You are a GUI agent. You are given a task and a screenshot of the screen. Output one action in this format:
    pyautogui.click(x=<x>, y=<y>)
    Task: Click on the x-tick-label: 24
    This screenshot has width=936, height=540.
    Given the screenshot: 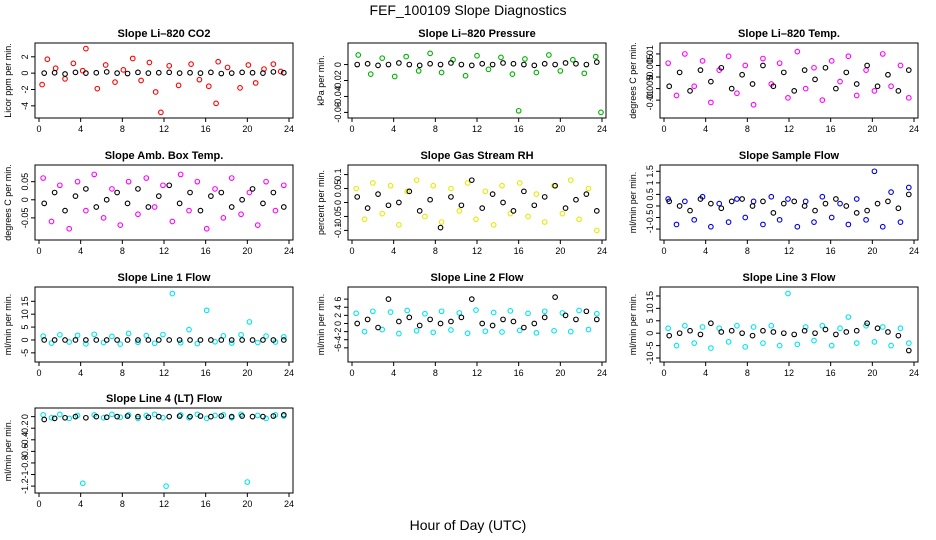 What is the action you would take?
    pyautogui.click(x=914, y=129)
    